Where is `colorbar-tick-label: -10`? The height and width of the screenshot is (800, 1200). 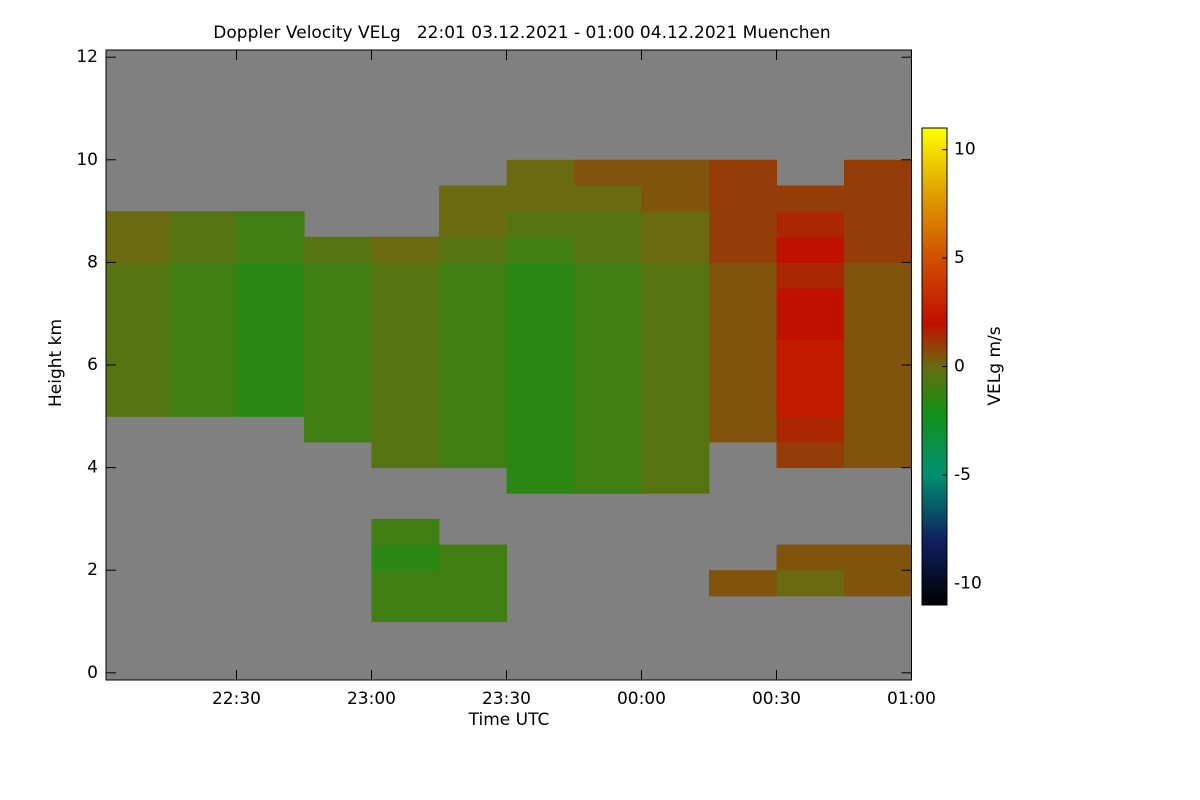 colorbar-tick-label: -10 is located at coordinates (968, 583).